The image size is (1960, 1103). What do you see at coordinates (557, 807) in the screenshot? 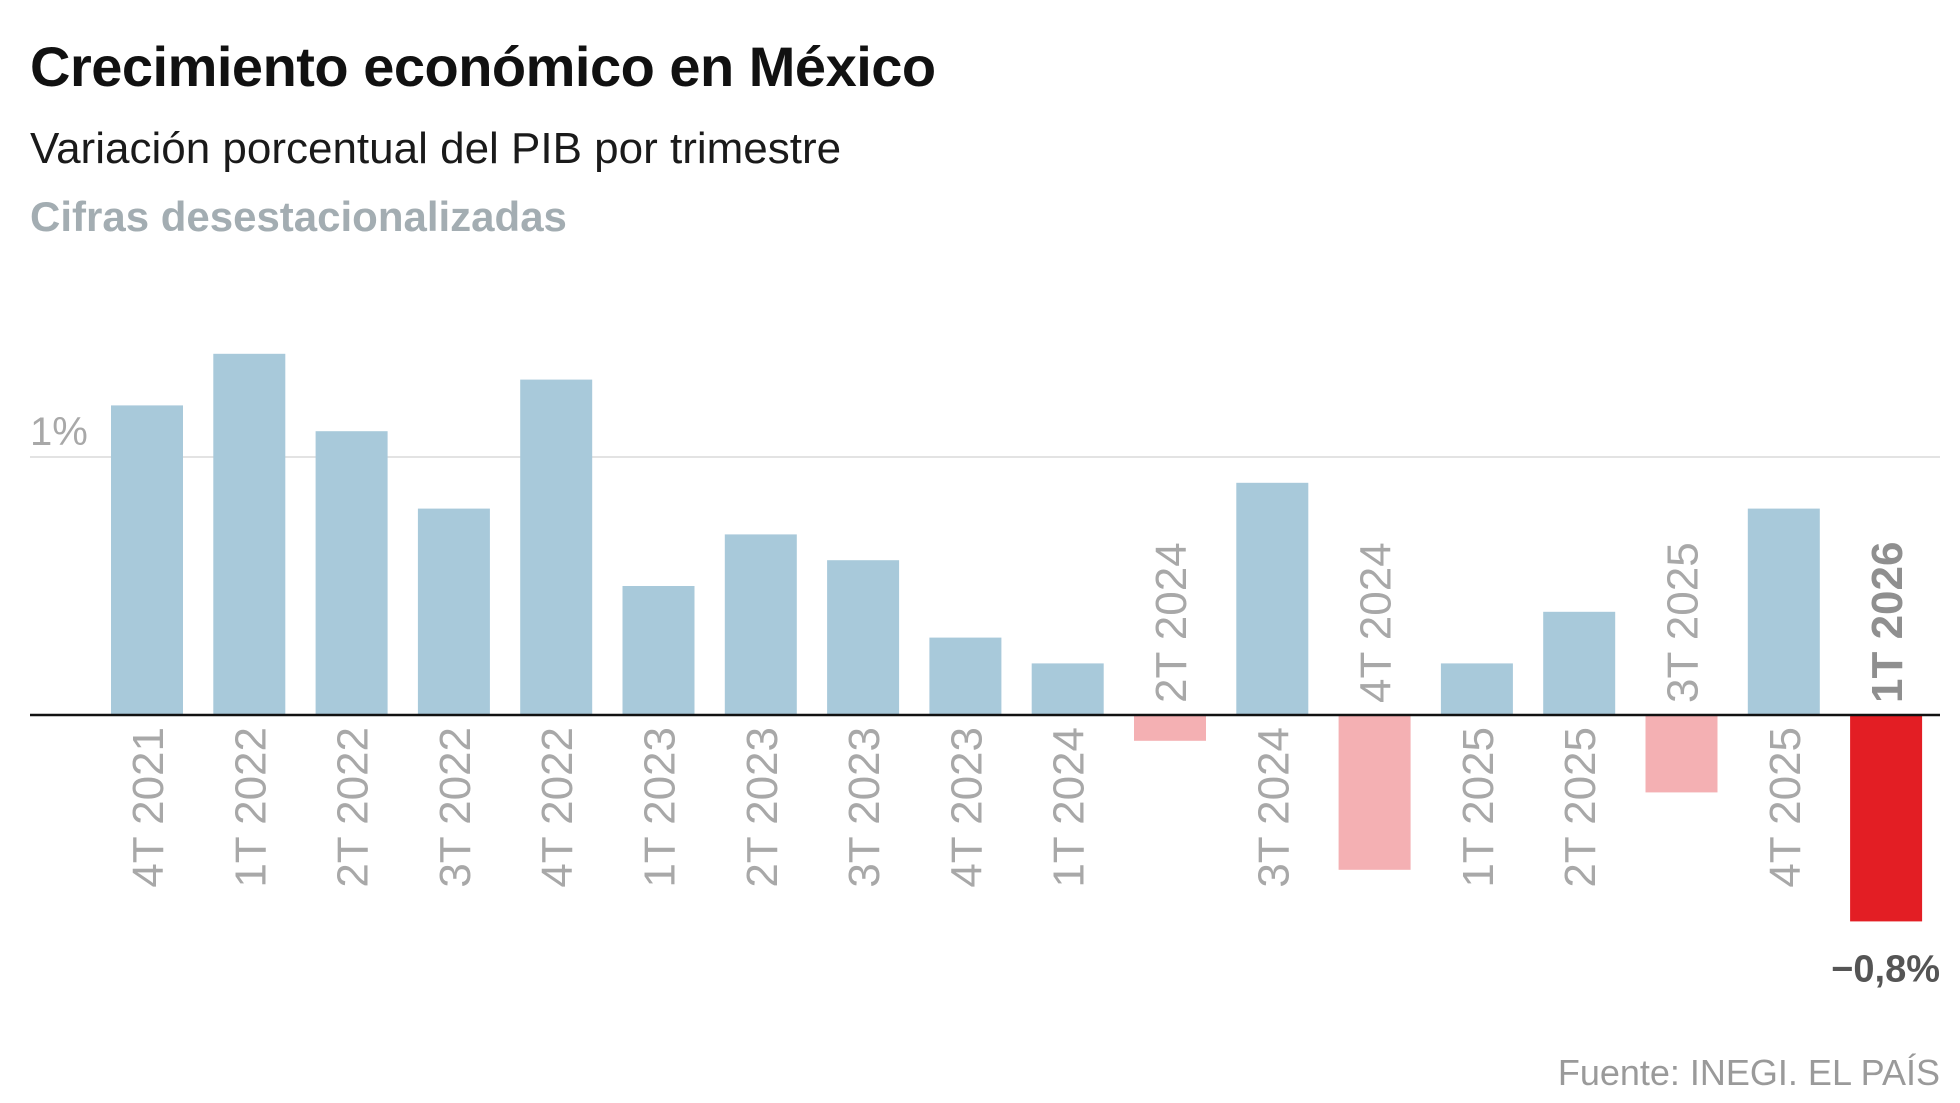
I see `category-label: 4T 2022` at bounding box center [557, 807].